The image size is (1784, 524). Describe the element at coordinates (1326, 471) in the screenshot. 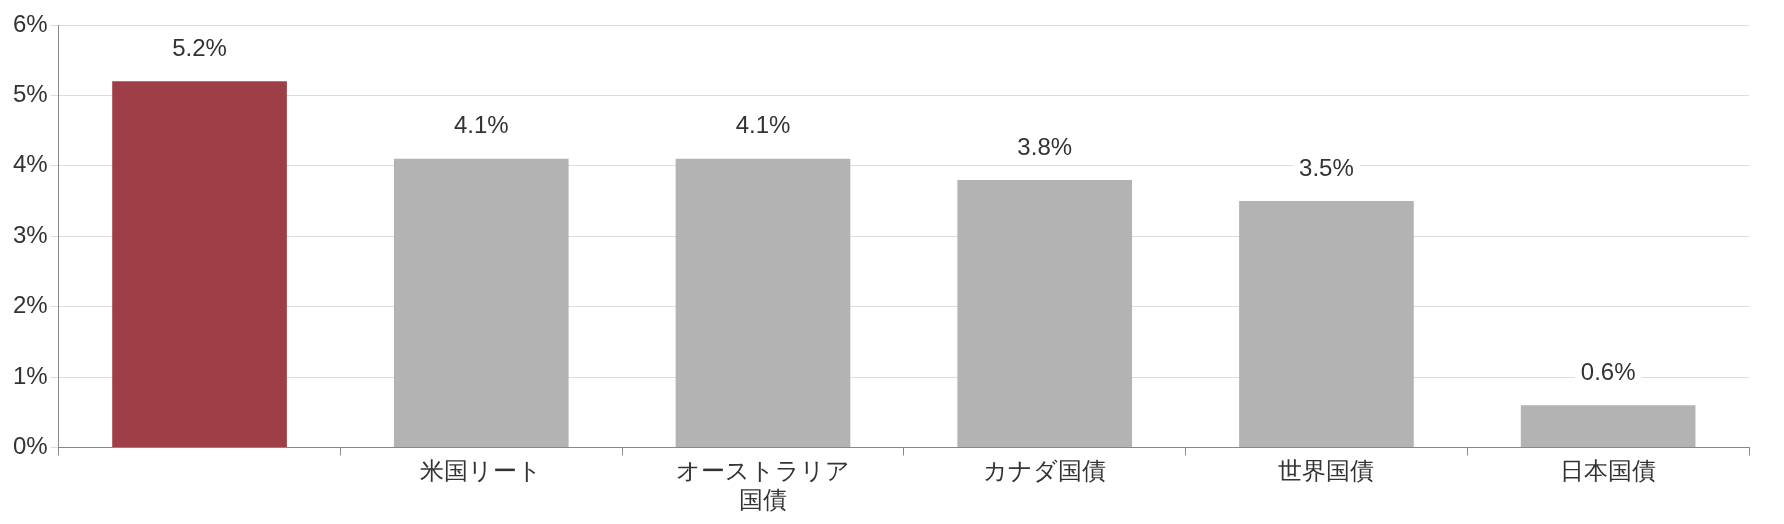

I see `x-tick-label: 世界国債` at that location.